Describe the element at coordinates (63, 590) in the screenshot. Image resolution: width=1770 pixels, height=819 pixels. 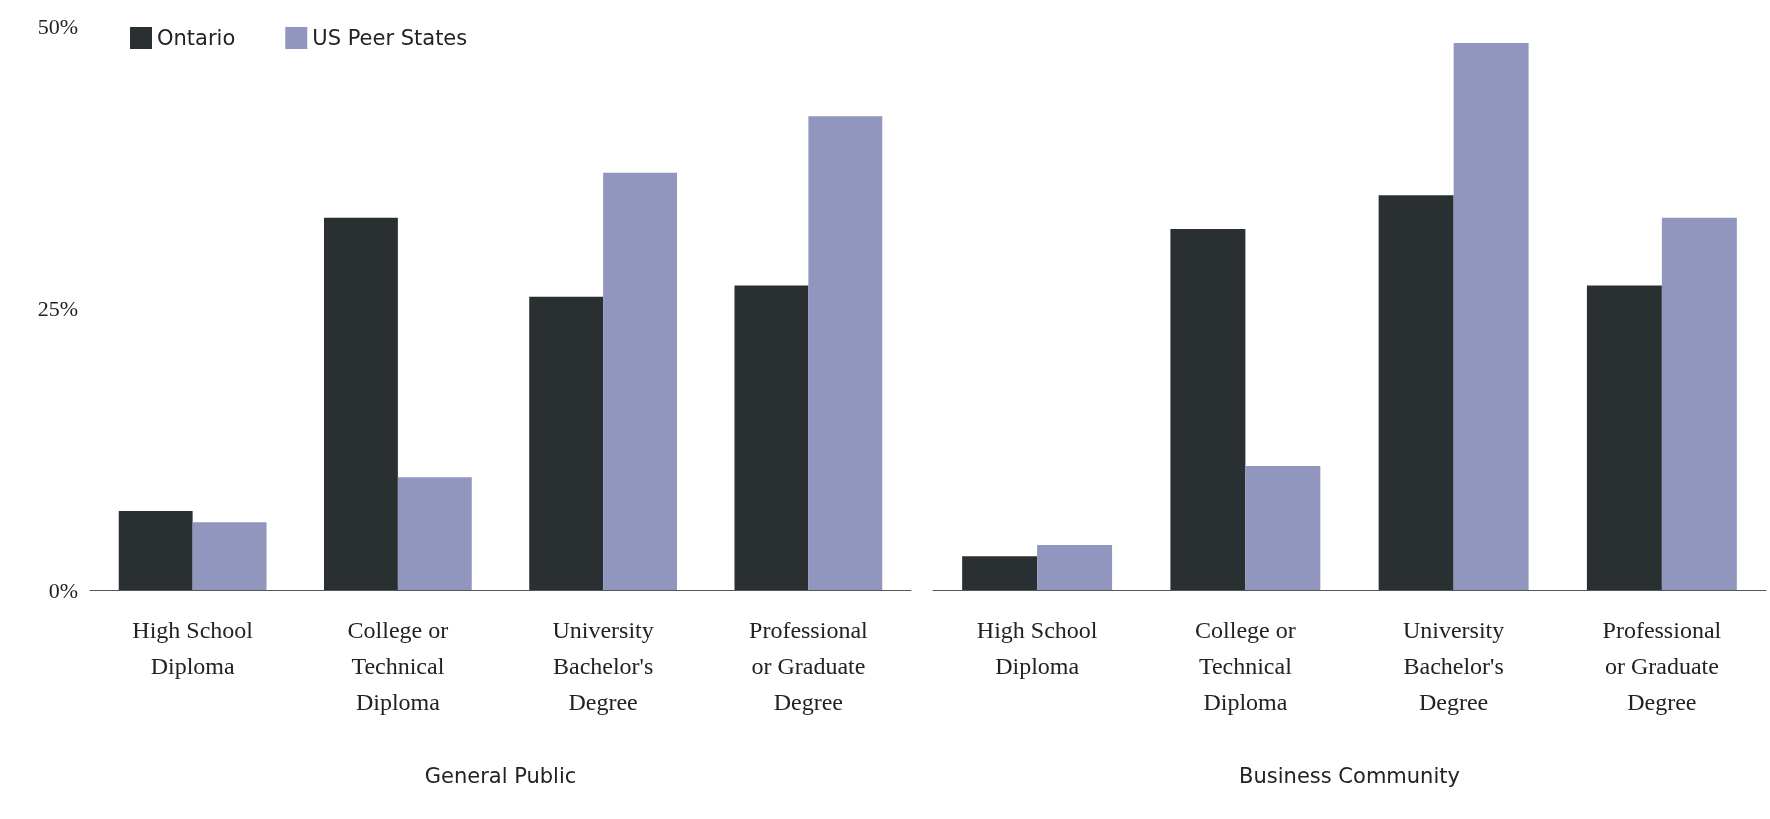
I see `y-tick-label: 0%` at that location.